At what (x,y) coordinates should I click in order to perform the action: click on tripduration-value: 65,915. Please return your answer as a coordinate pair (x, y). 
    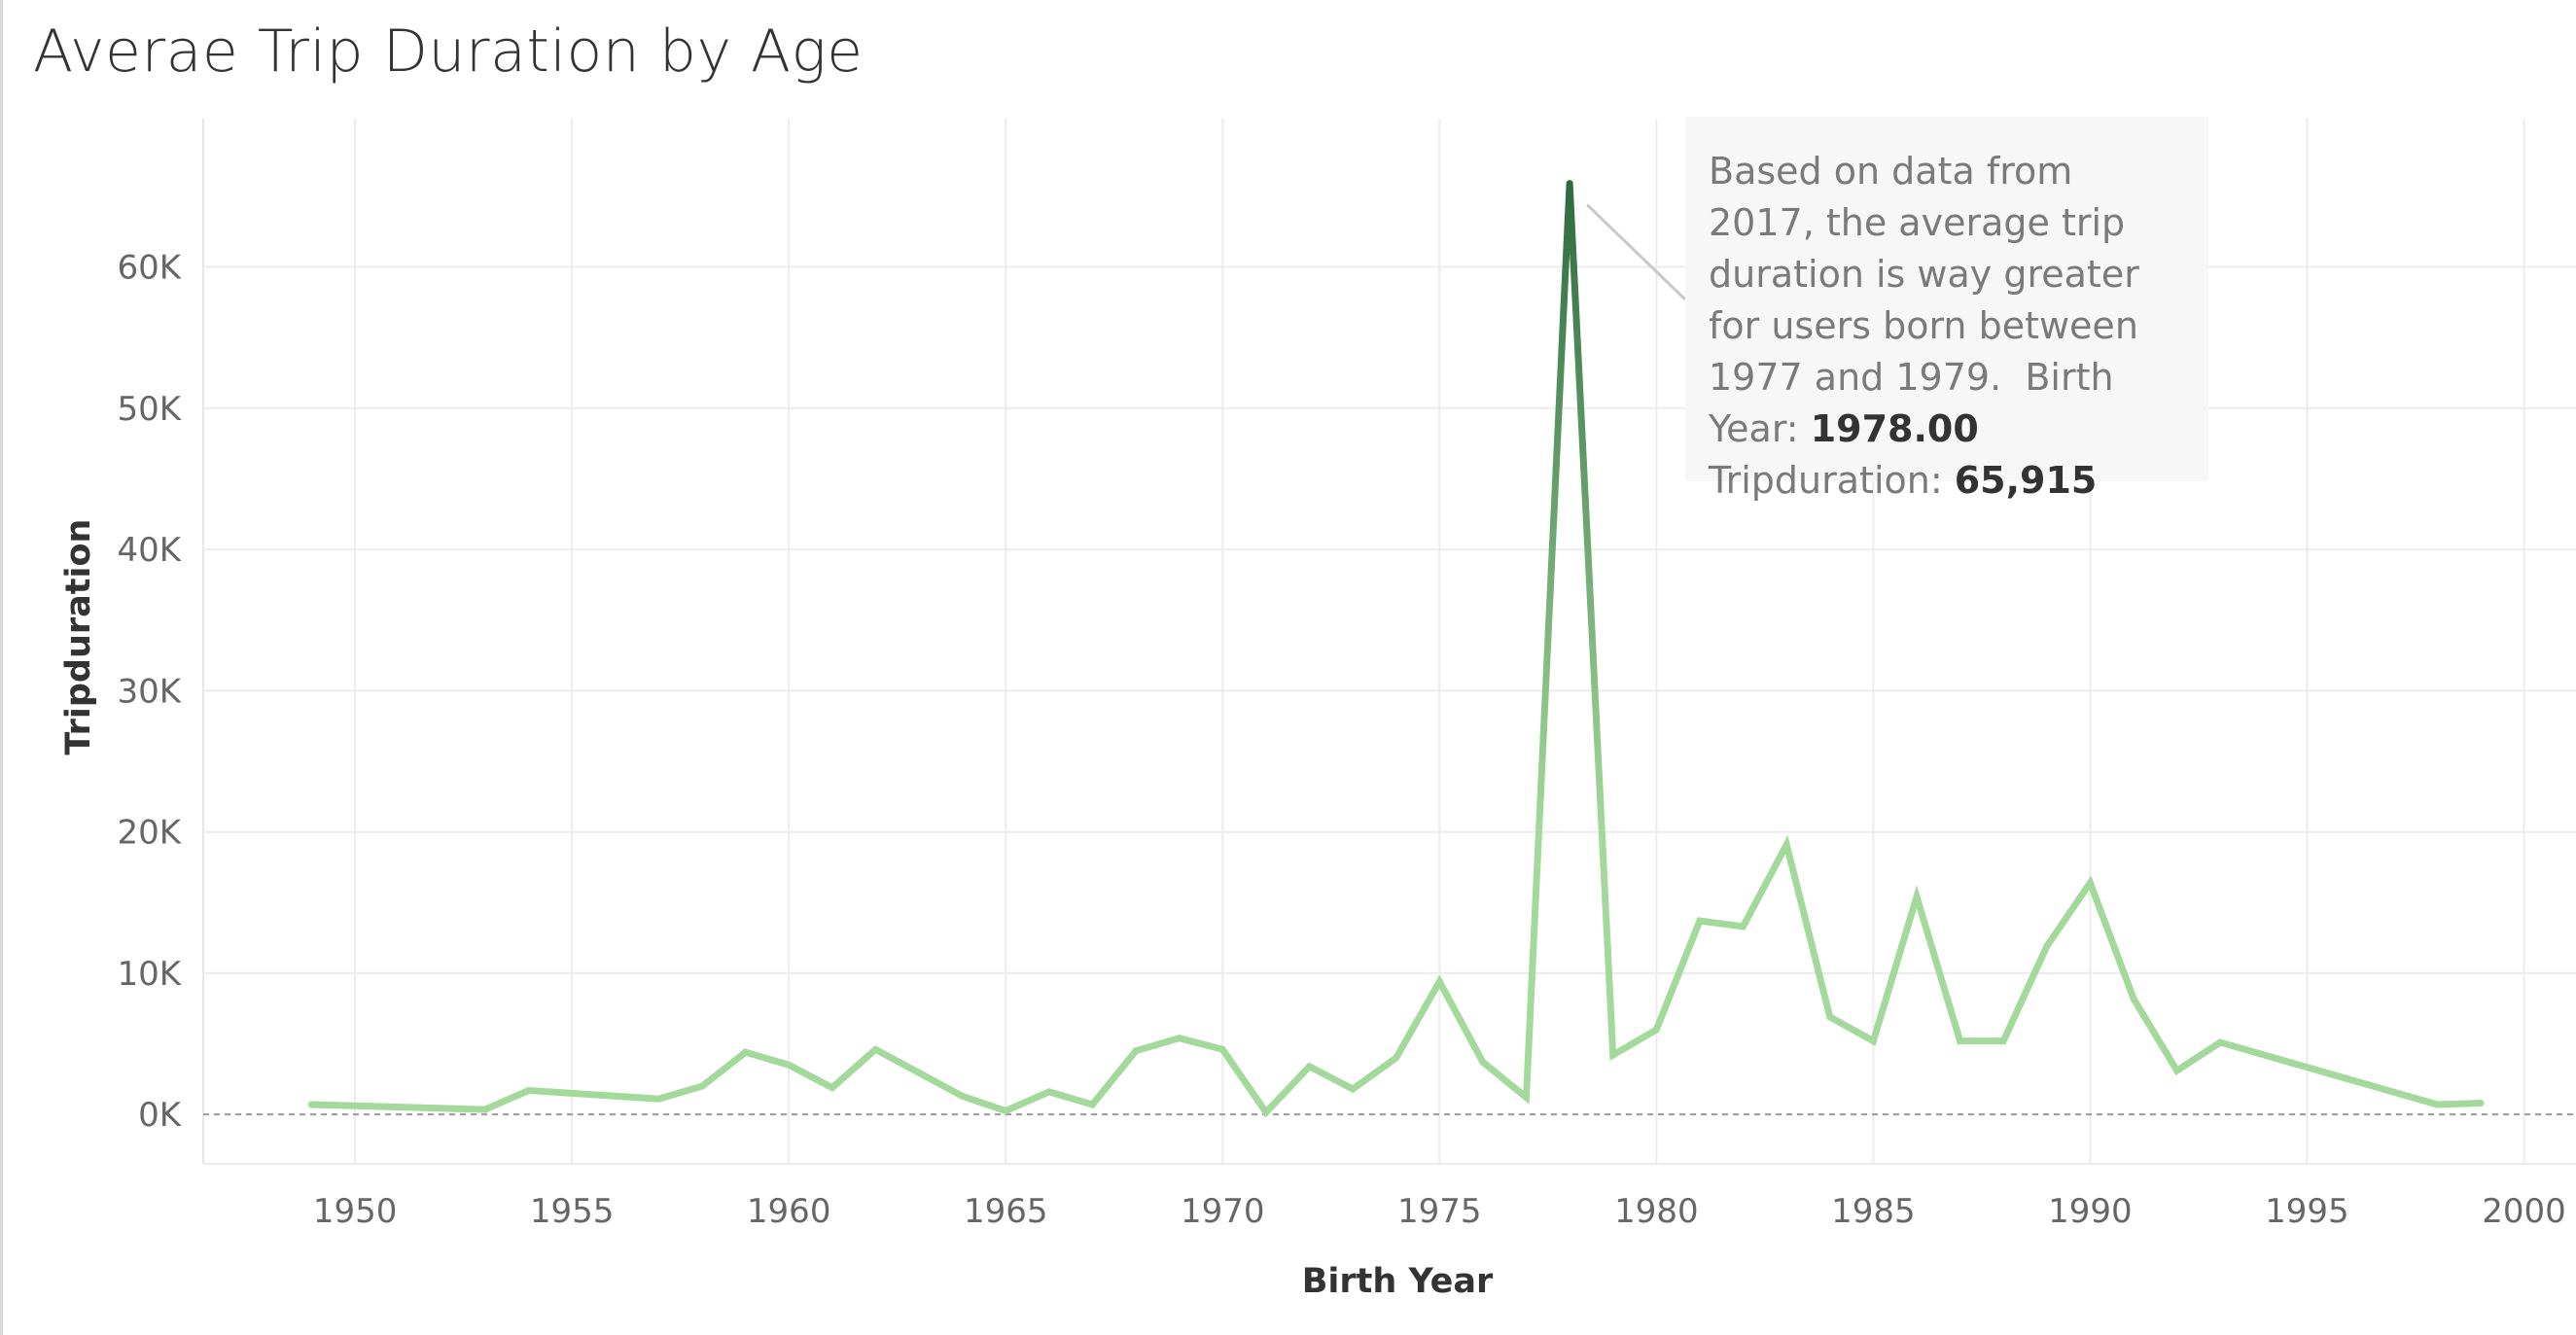
    Looking at the image, I should click on (2026, 480).